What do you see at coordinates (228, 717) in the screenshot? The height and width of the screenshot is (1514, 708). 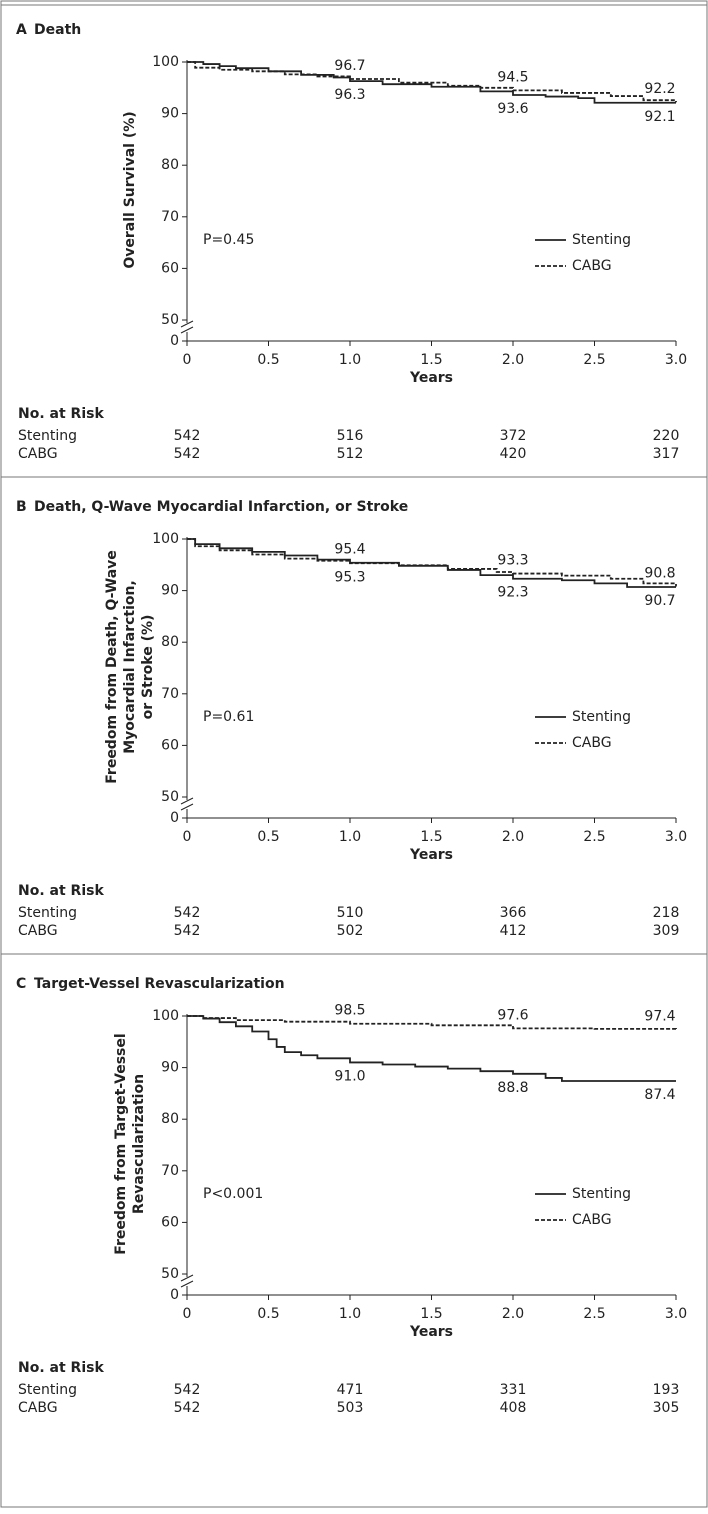 I see `p-value: P=0.61` at bounding box center [228, 717].